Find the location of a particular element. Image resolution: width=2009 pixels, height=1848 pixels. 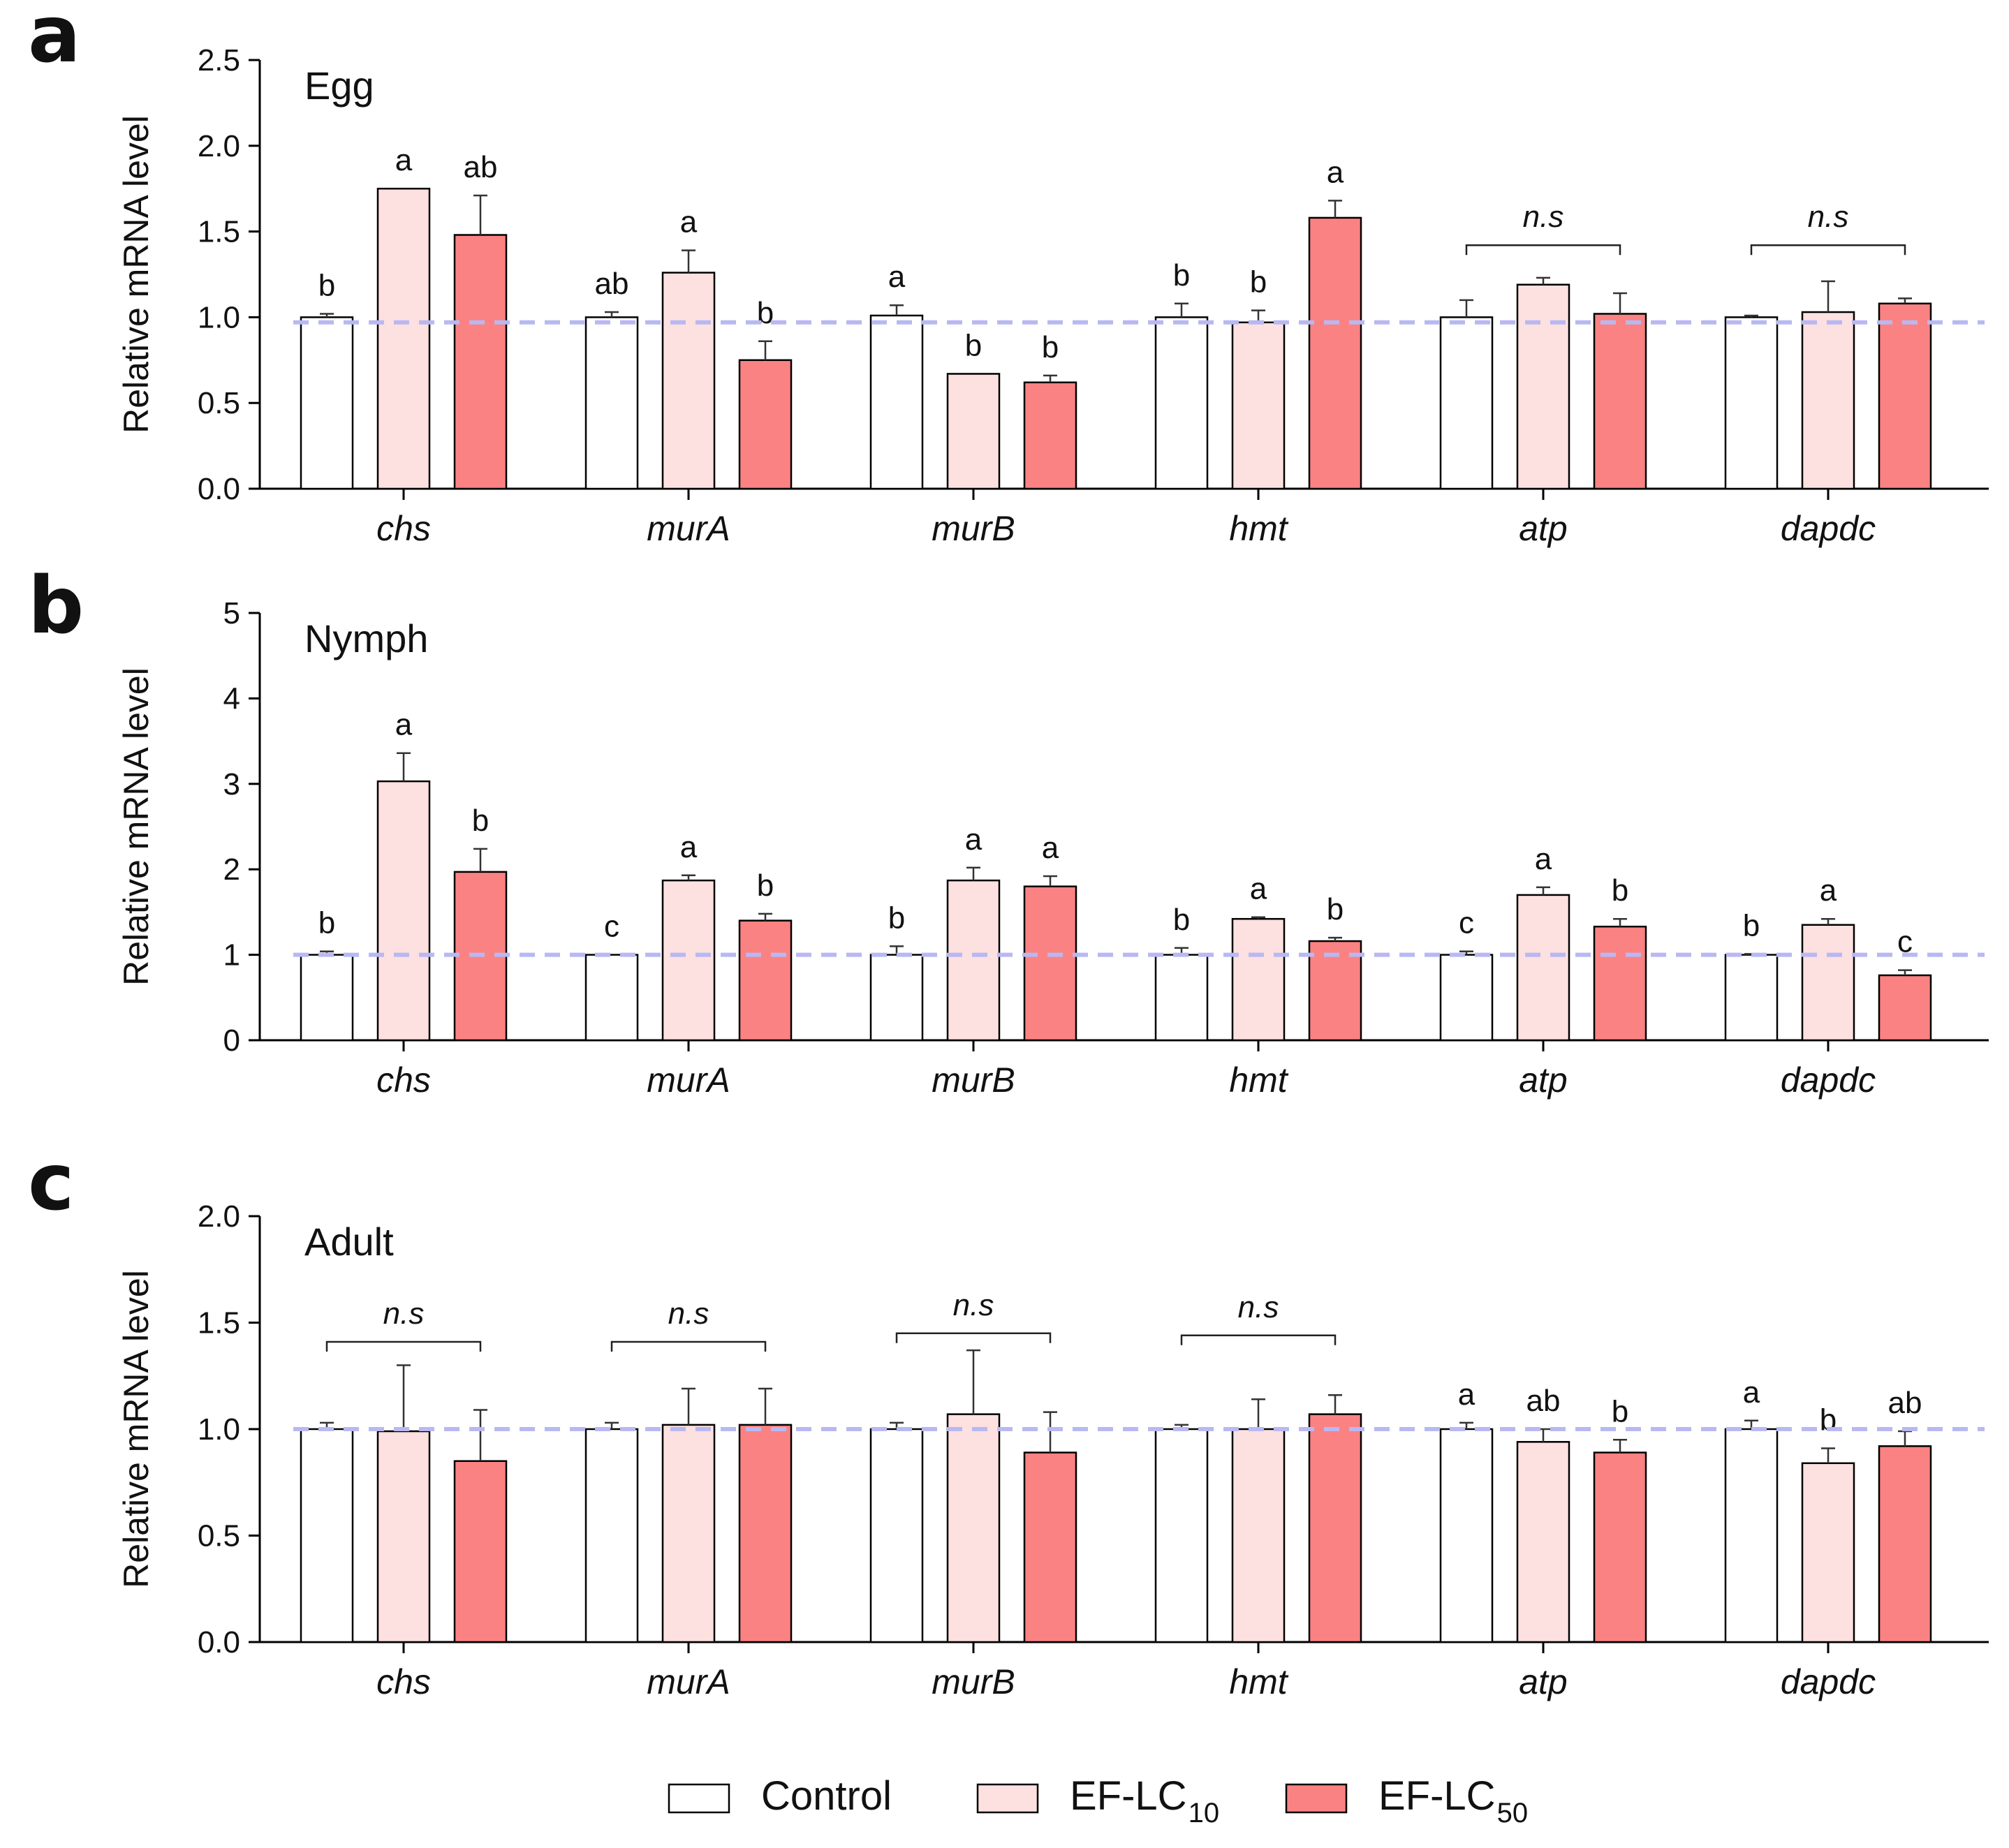

legend-sub-ef-lc10: 10 is located at coordinates (1204, 1813).